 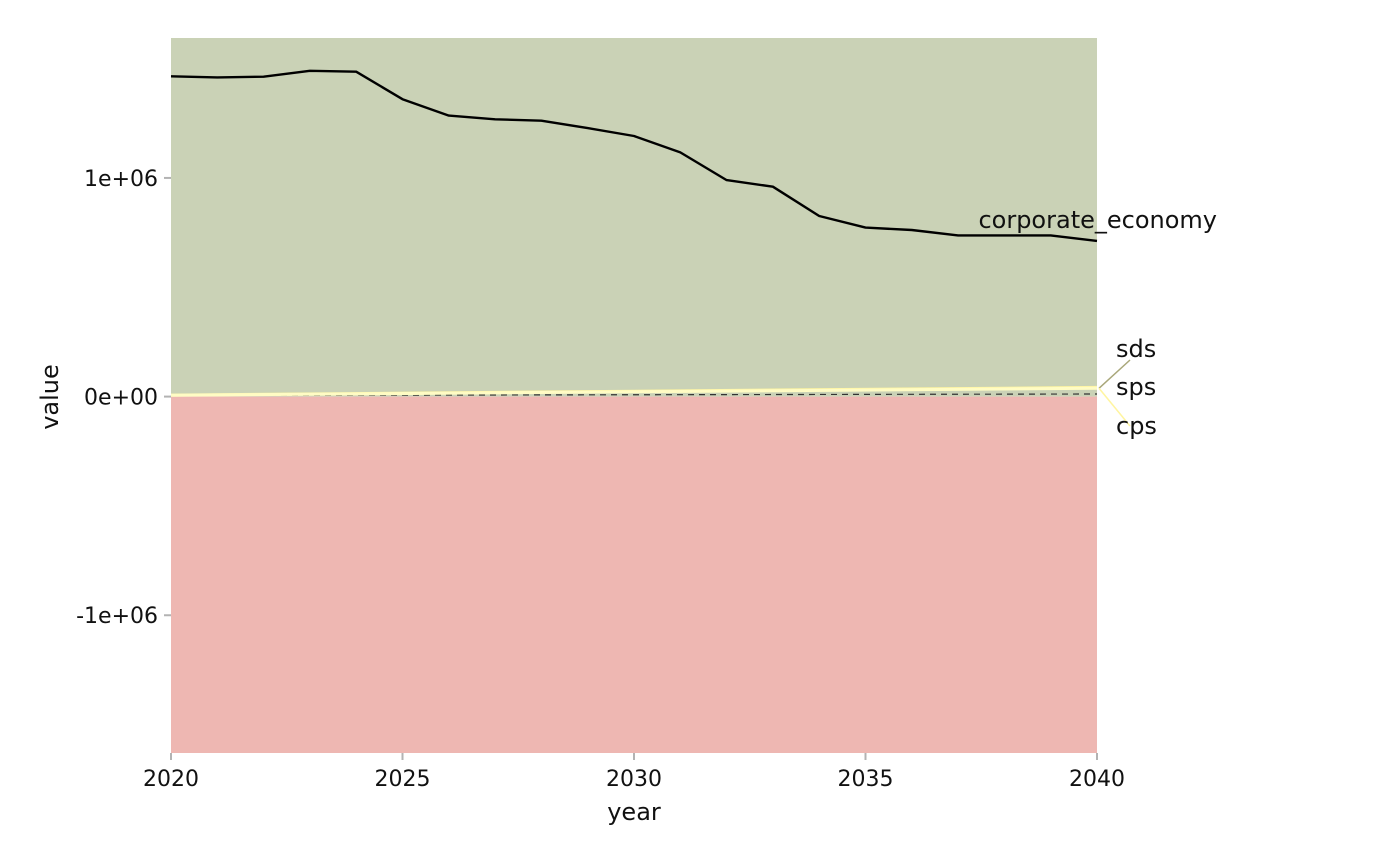 What do you see at coordinates (121, 398) in the screenshot?
I see `y-tick-label: 0e+00` at bounding box center [121, 398].